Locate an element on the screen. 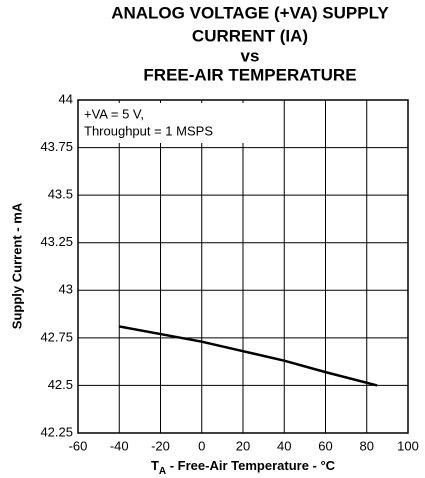  annotation: +VA = 5 V, is located at coordinates (114, 113).